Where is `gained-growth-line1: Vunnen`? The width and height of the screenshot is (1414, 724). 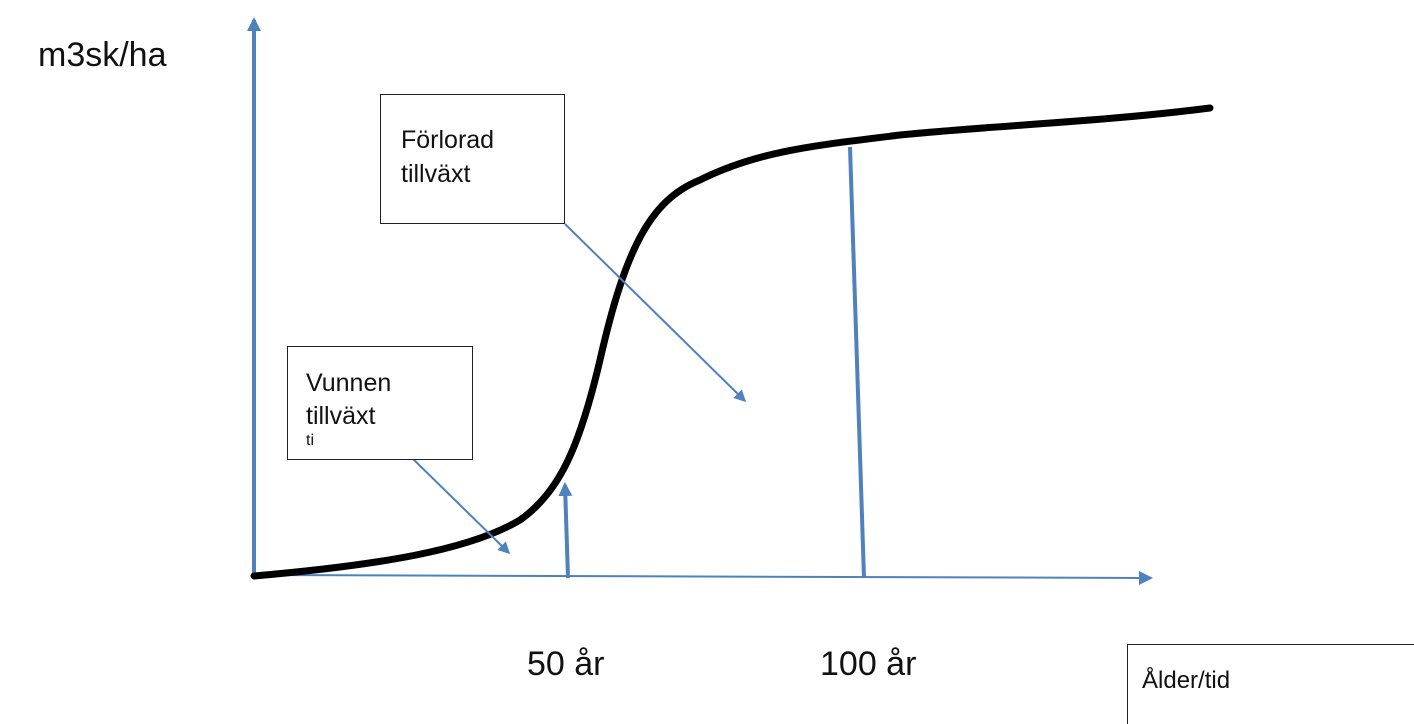 gained-growth-line1: Vunnen is located at coordinates (349, 383).